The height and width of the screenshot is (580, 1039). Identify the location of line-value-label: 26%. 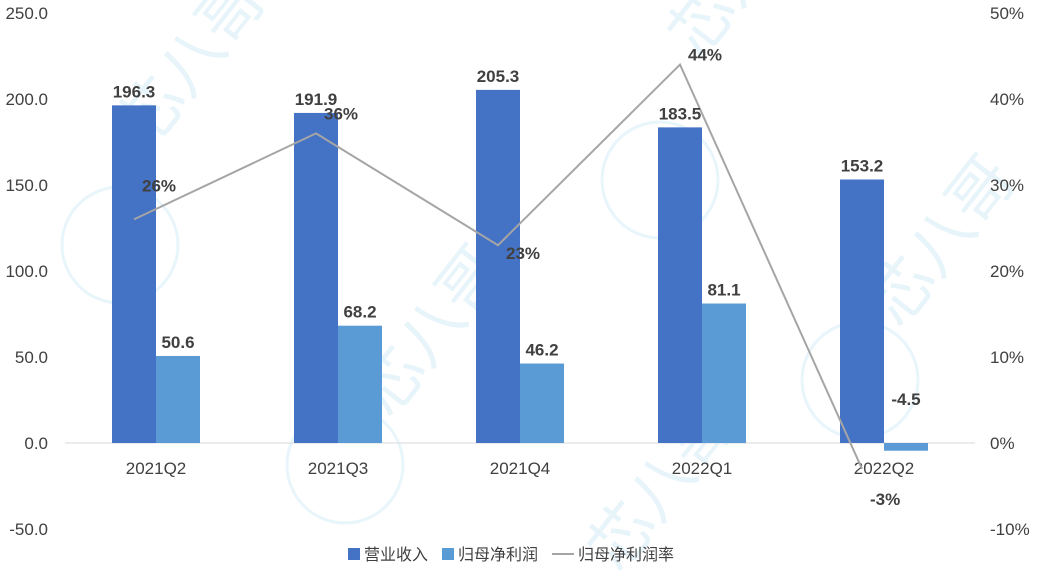
(159, 185).